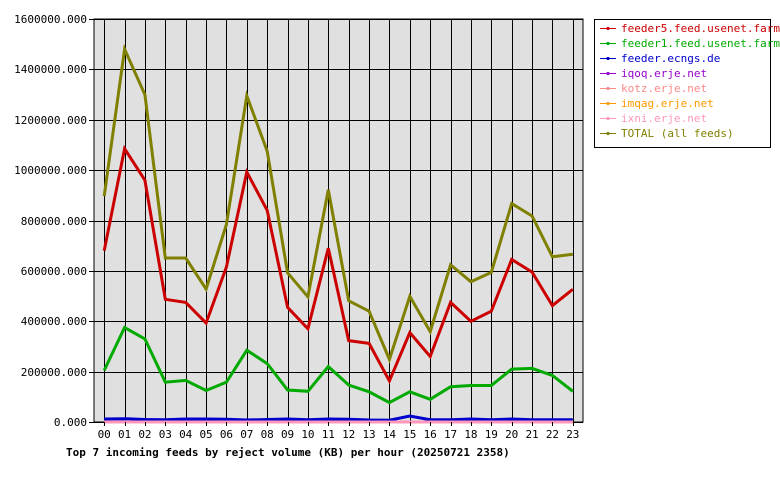 The height and width of the screenshot is (480, 780). What do you see at coordinates (677, 133) in the screenshot?
I see `legend-label: TOTAL (all feeds)` at bounding box center [677, 133].